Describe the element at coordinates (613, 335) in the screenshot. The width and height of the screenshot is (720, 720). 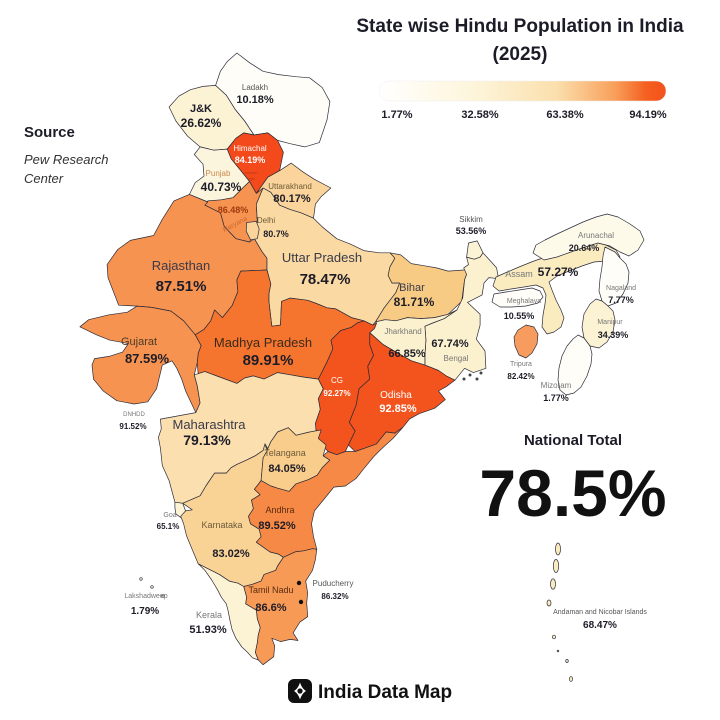
I see `svg-text: 34.39%` at that location.